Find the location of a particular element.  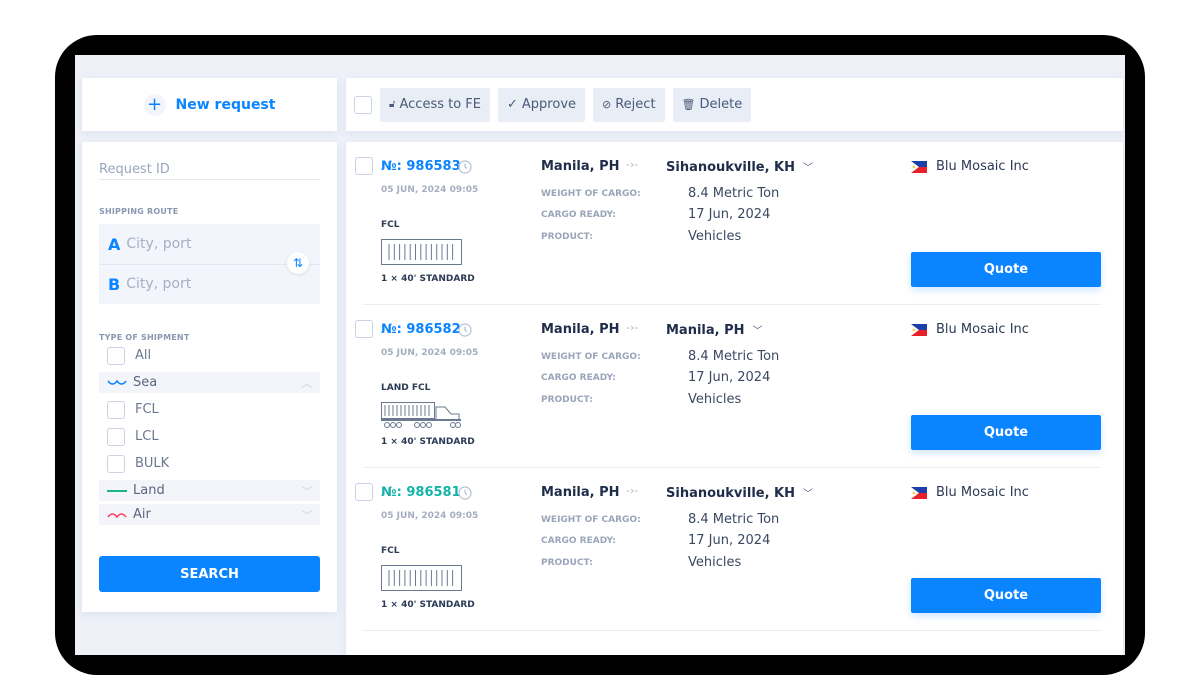

request-number: №: 986581 is located at coordinates (421, 492).